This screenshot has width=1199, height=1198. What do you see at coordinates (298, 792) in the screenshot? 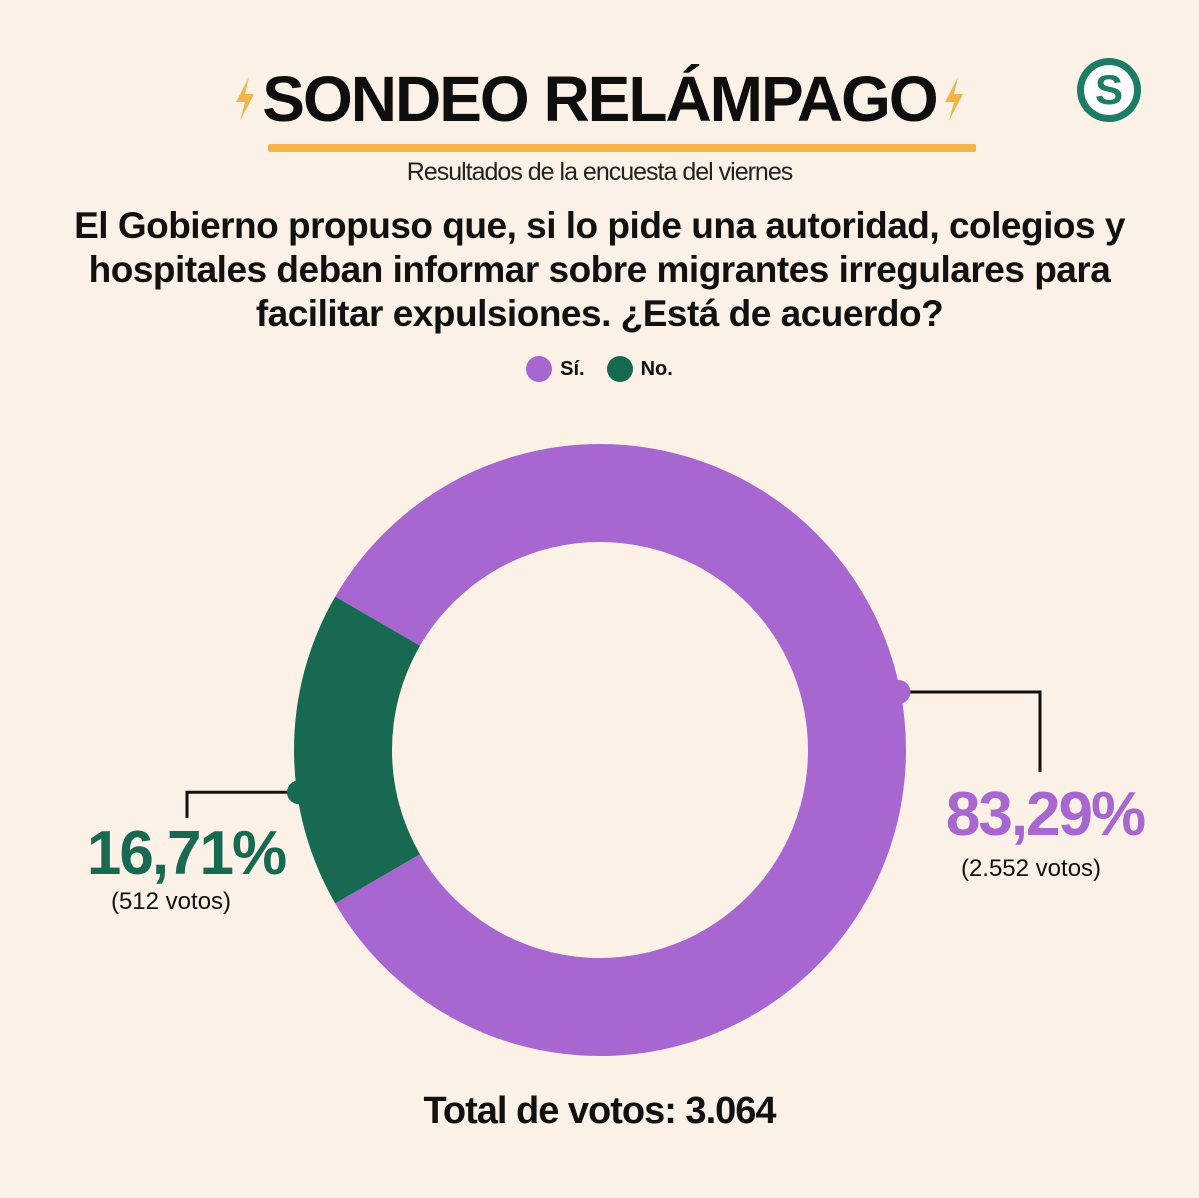
I see `leader-dot-no` at bounding box center [298, 792].